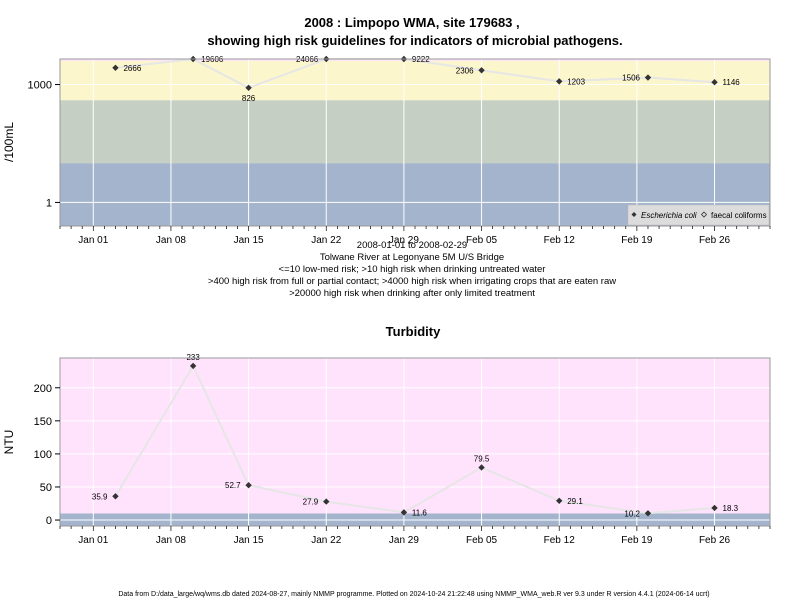 The image size is (800, 600). What do you see at coordinates (43, 455) in the screenshot?
I see `y-tick-label: 100` at bounding box center [43, 455].